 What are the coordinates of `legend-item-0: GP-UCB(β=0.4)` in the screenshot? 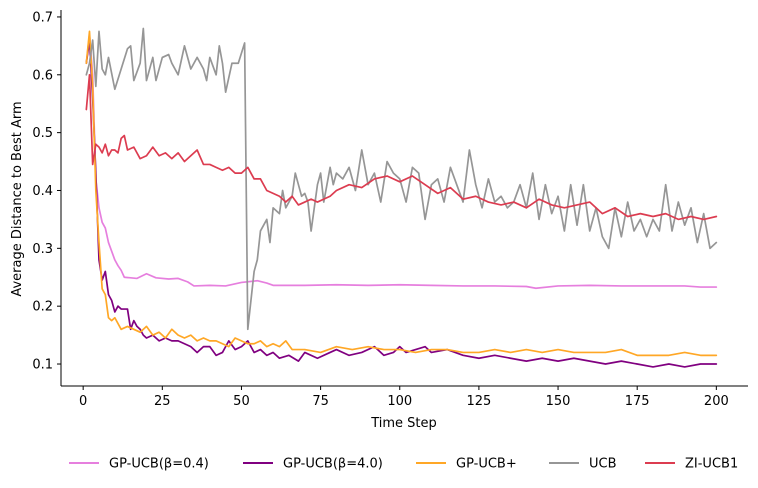 It's located at (139, 464).